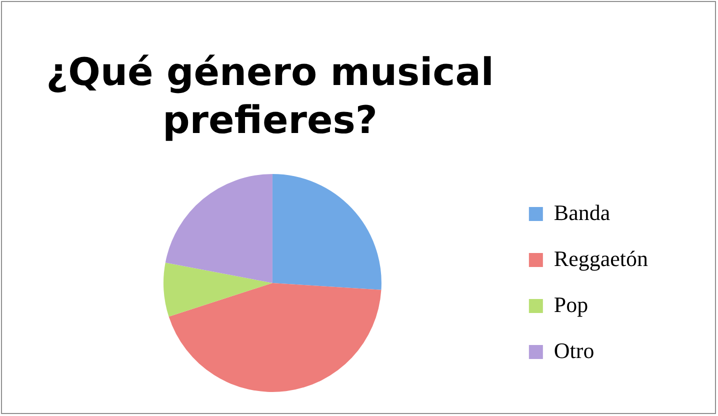  Describe the element at coordinates (601, 258) in the screenshot. I see `legend-label: Reggaetón` at that location.